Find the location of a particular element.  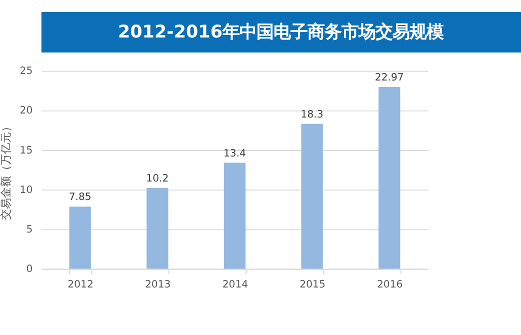

data-label: 18.3 is located at coordinates (312, 114).